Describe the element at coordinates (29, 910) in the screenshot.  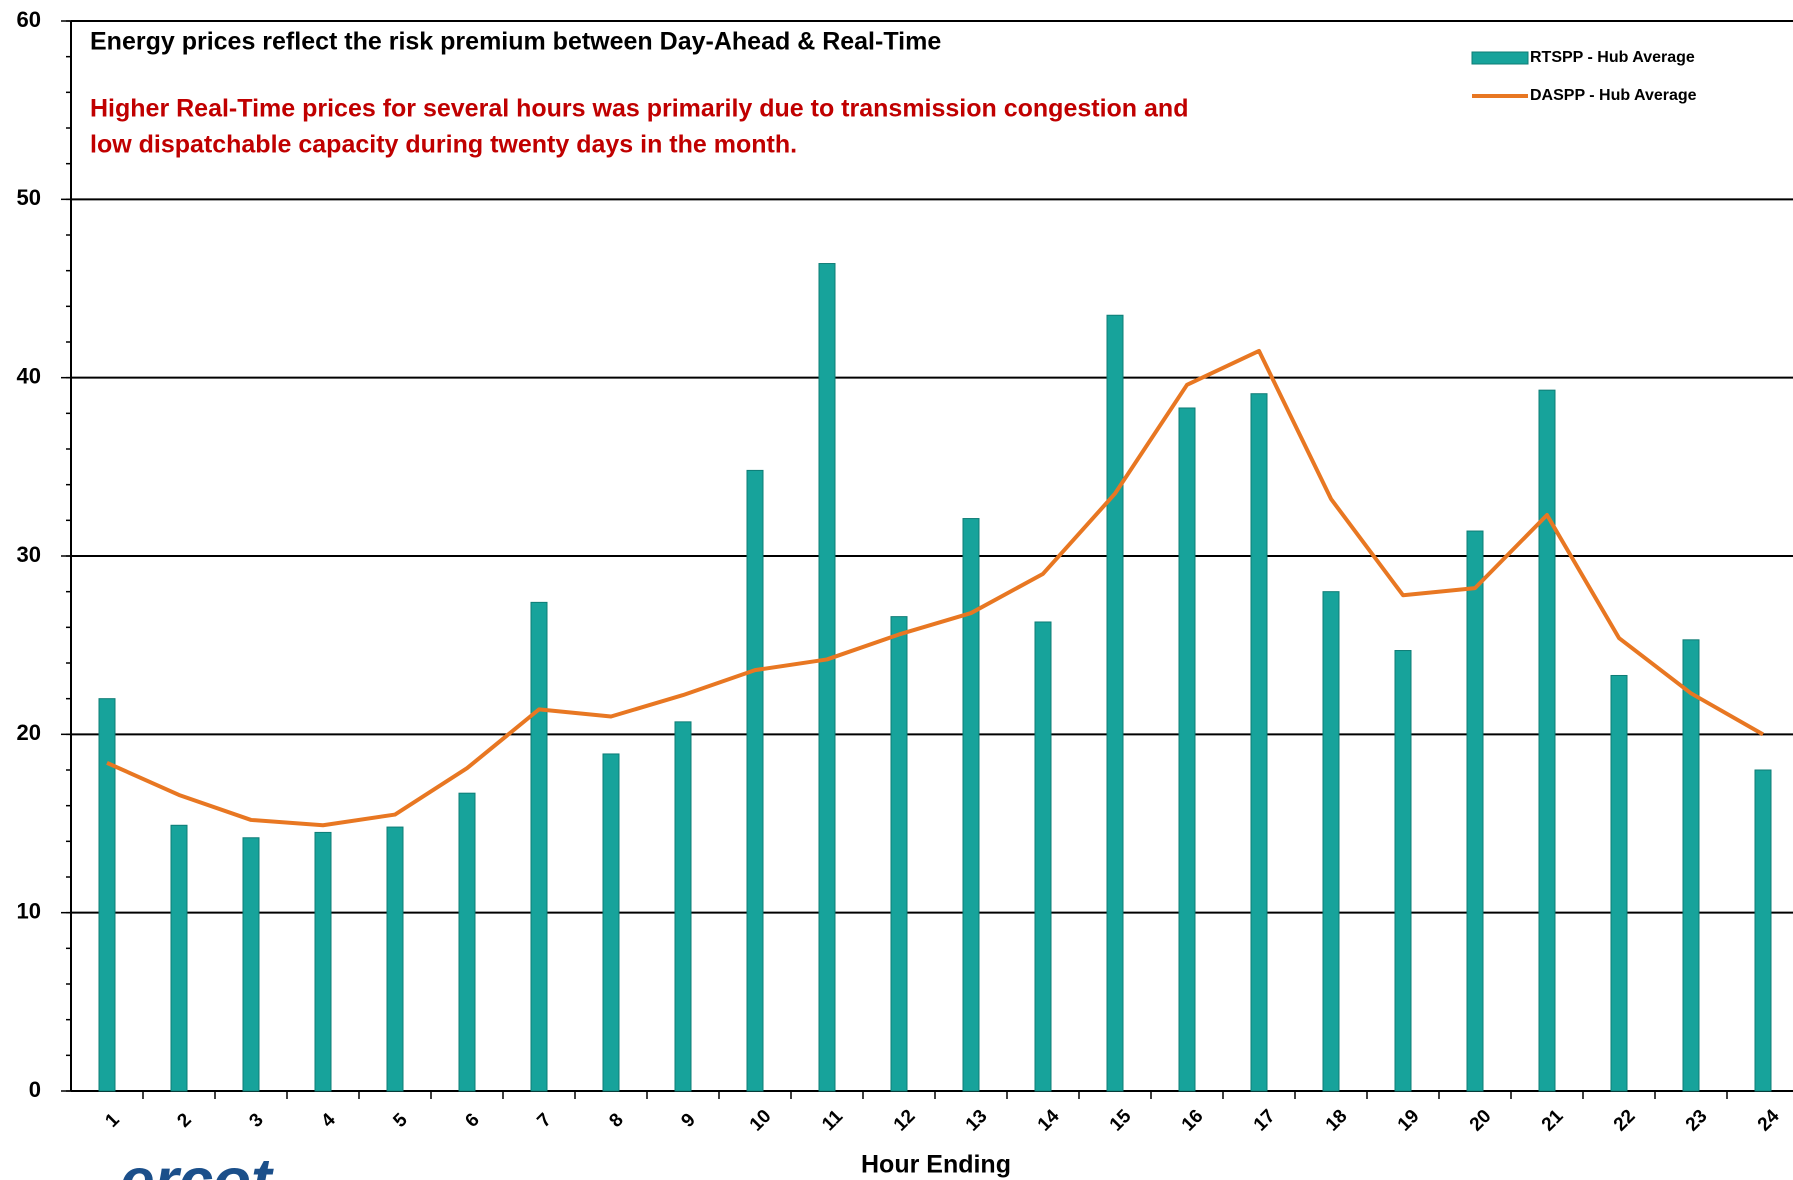
I see `y-tick-label: 10` at that location.